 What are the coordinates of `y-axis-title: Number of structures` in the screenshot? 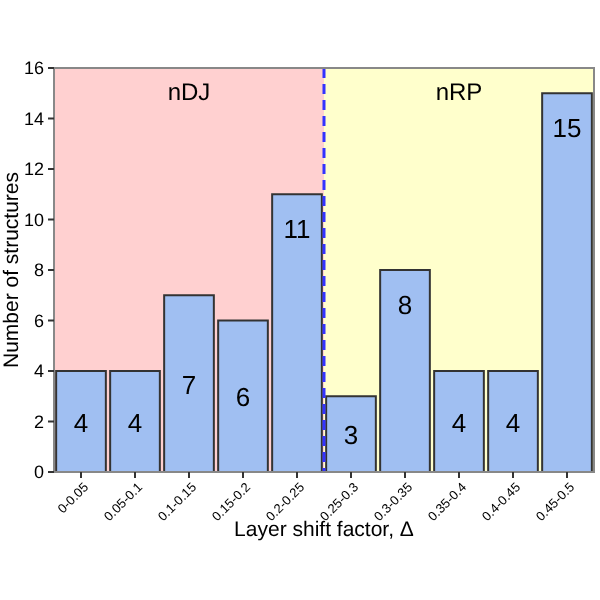 It's located at (12, 270).